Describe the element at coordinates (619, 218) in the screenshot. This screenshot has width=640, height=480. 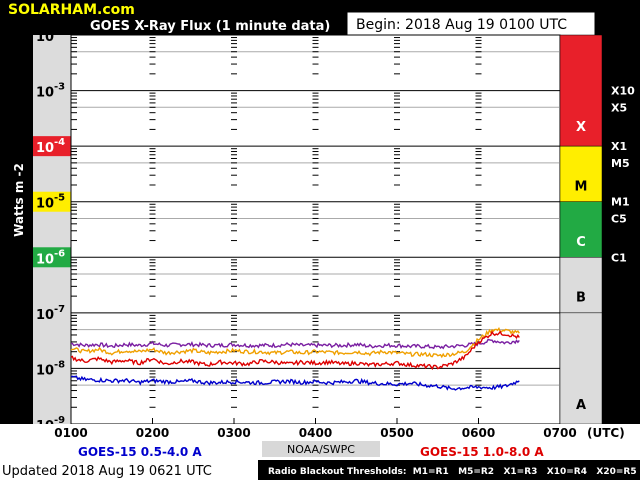
I see `threshold-label: C5` at that location.